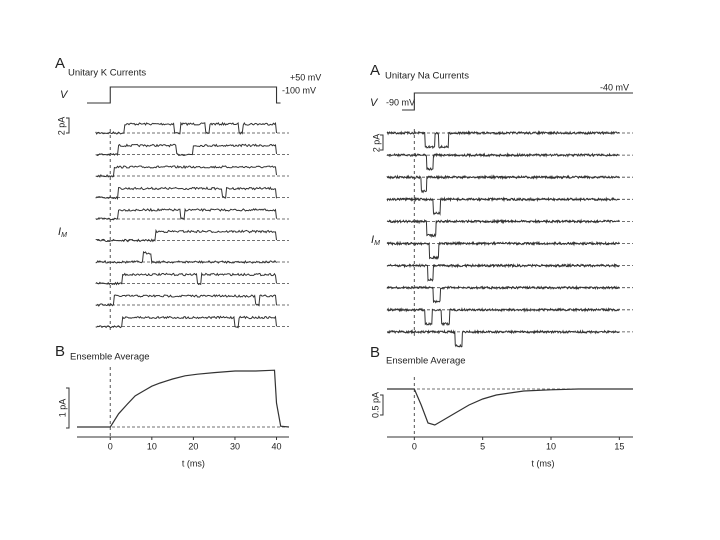 This screenshot has height=540, width=720. Describe the element at coordinates (277, 446) in the screenshot. I see `x-tick-label: 40` at that location.